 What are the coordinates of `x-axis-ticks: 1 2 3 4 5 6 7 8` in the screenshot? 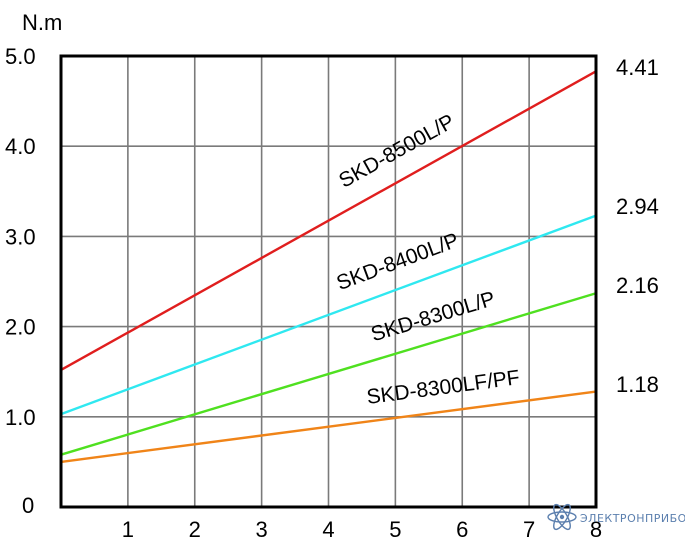 It's located at (362, 529).